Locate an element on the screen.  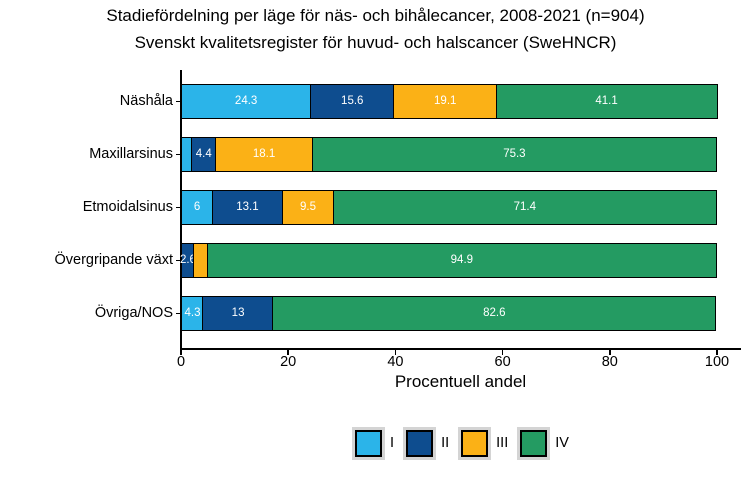
bar-segment-I: 24.3 is located at coordinates (246, 101).